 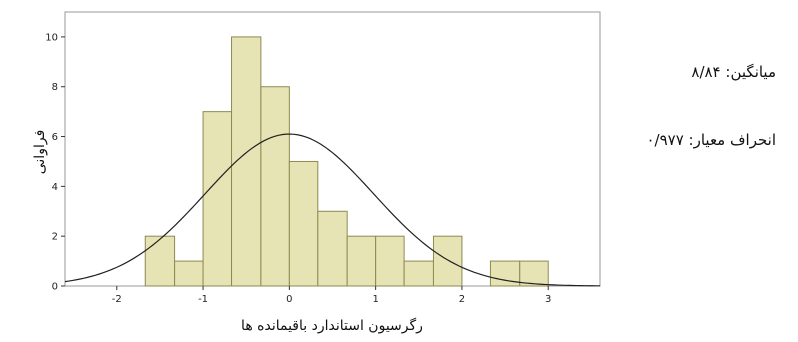 What do you see at coordinates (548, 299) in the screenshot?
I see `x-tick-label: 3` at bounding box center [548, 299].